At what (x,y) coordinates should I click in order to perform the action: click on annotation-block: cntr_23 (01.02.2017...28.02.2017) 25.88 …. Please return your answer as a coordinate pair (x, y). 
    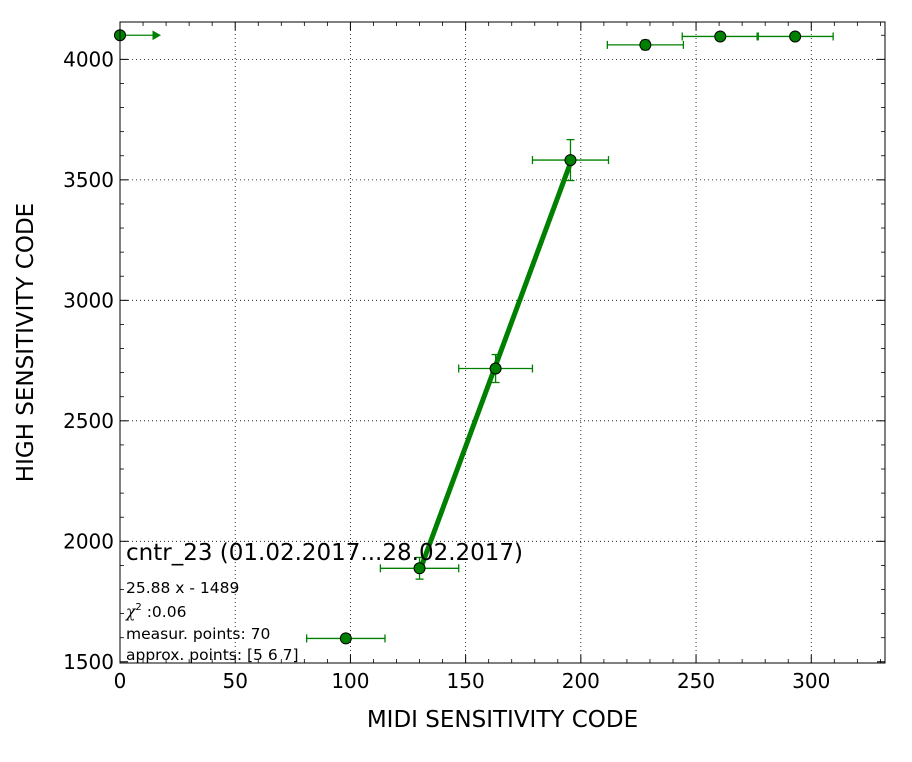
    Looking at the image, I should click on (324, 602).